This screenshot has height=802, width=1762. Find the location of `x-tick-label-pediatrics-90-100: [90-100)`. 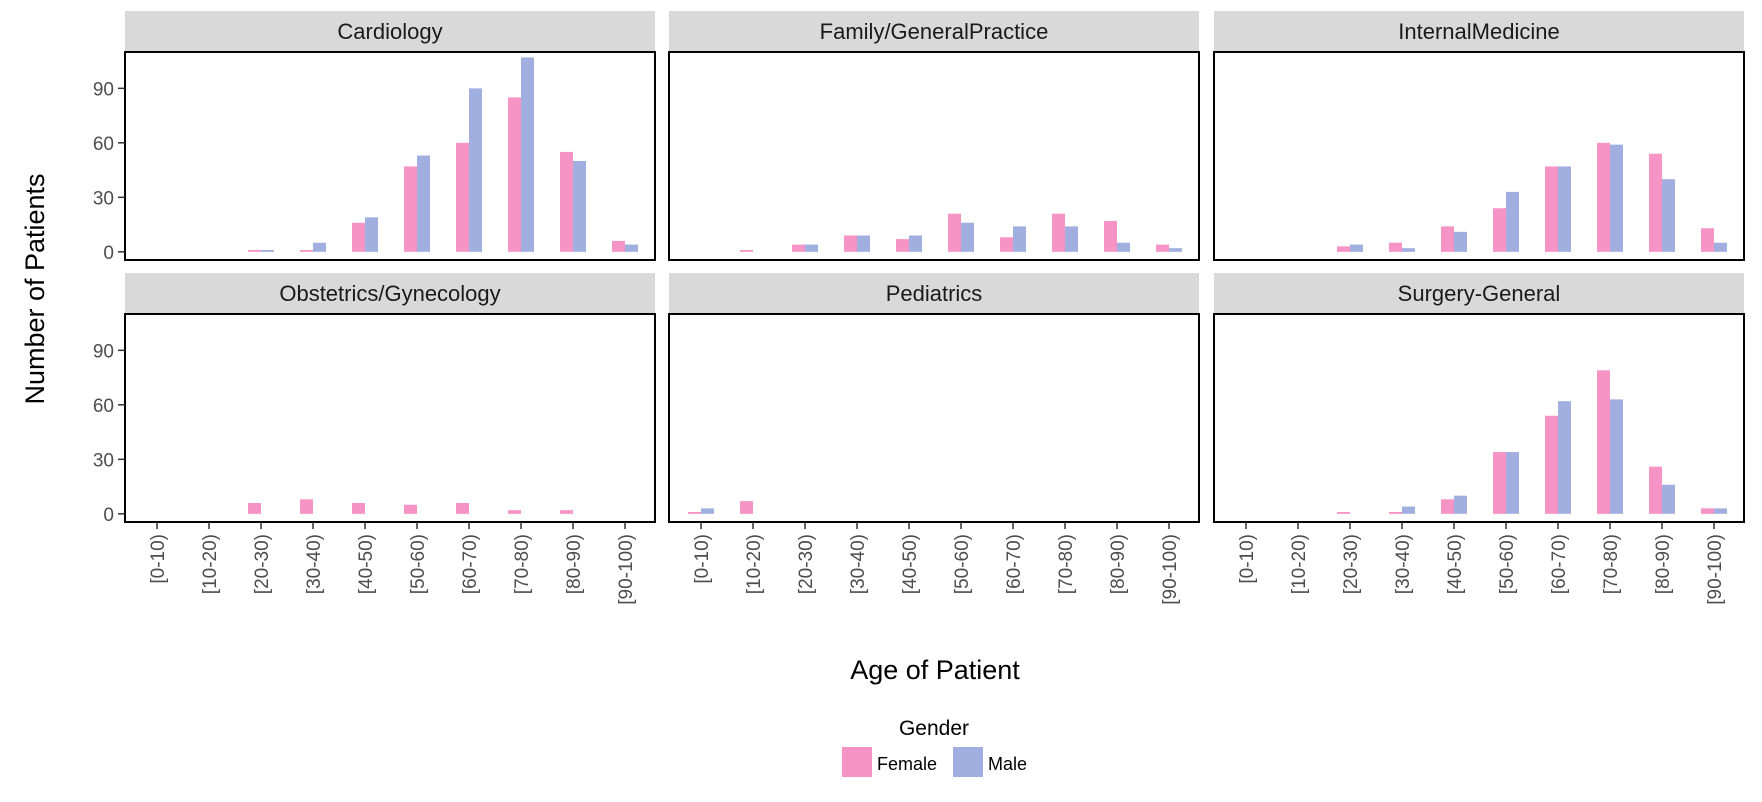

x-tick-label-pediatrics-90-100: [90-100) is located at coordinates (1170, 569).